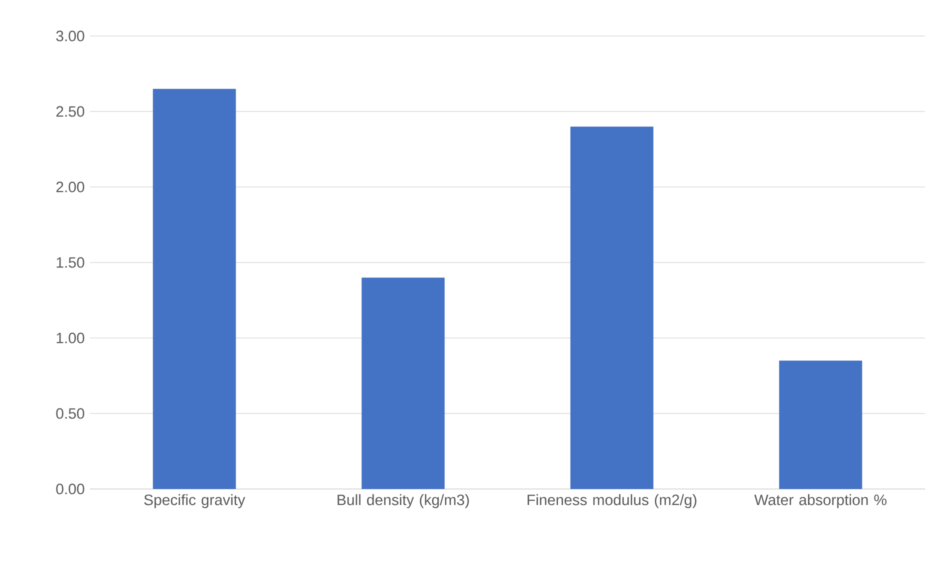 This screenshot has width=944, height=579. Describe the element at coordinates (70, 489) in the screenshot. I see `y-tick-label: 0.00` at that location.